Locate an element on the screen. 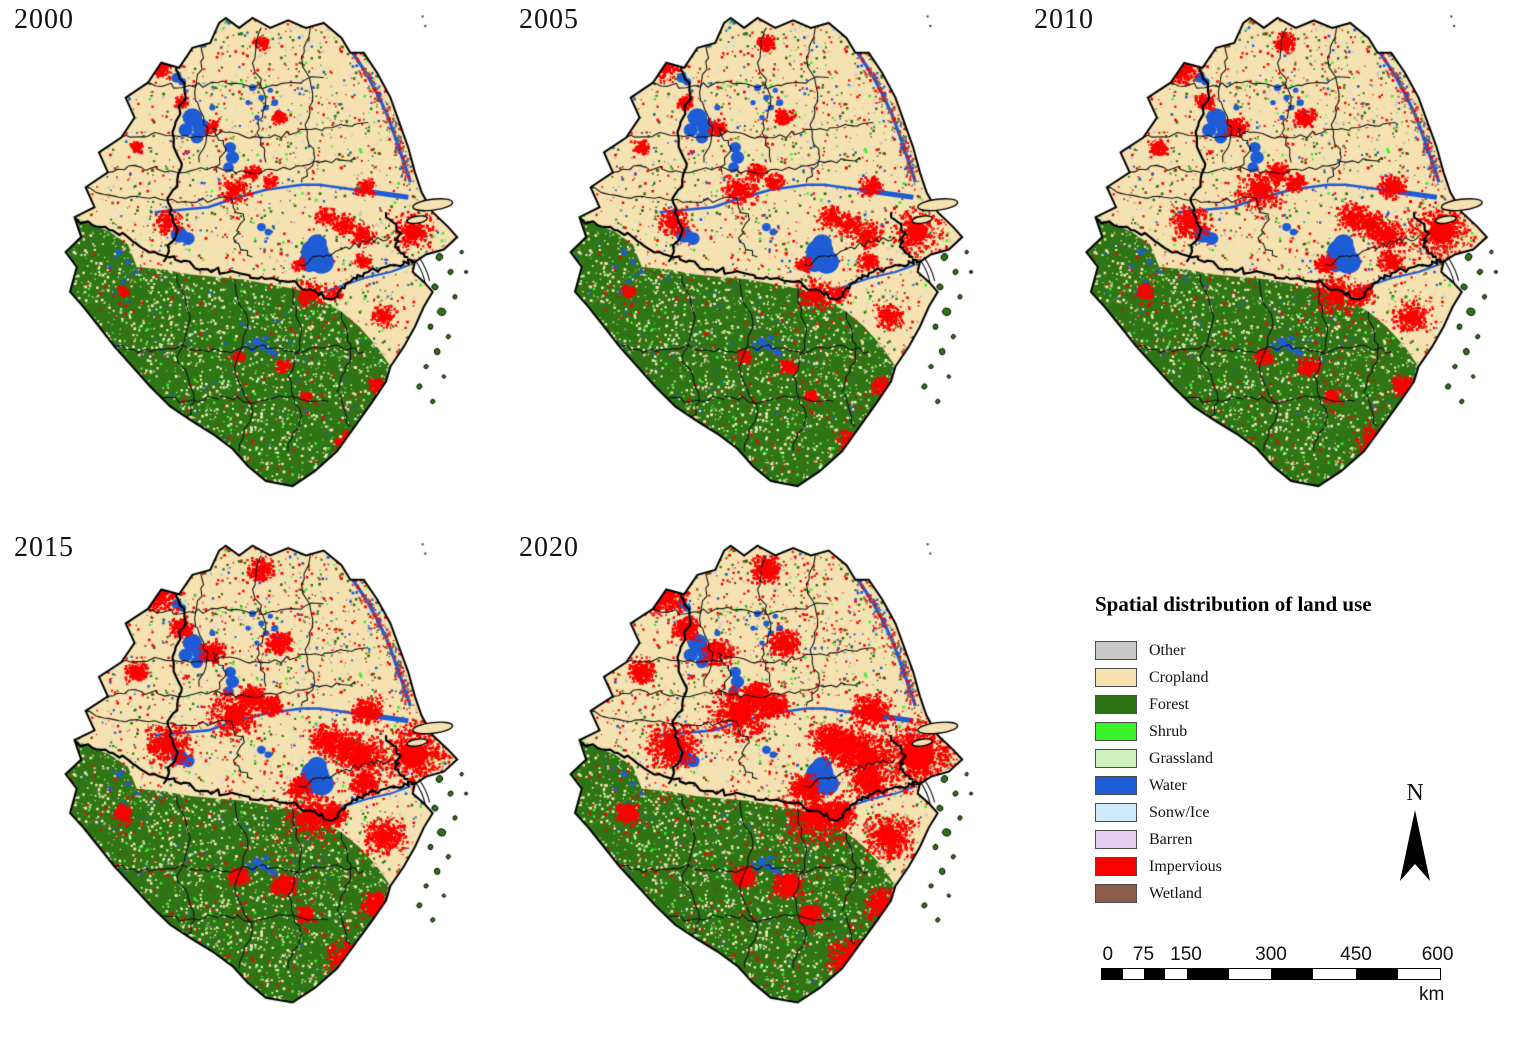  legend-item-grassland: Grassland is located at coordinates (1315, 758).